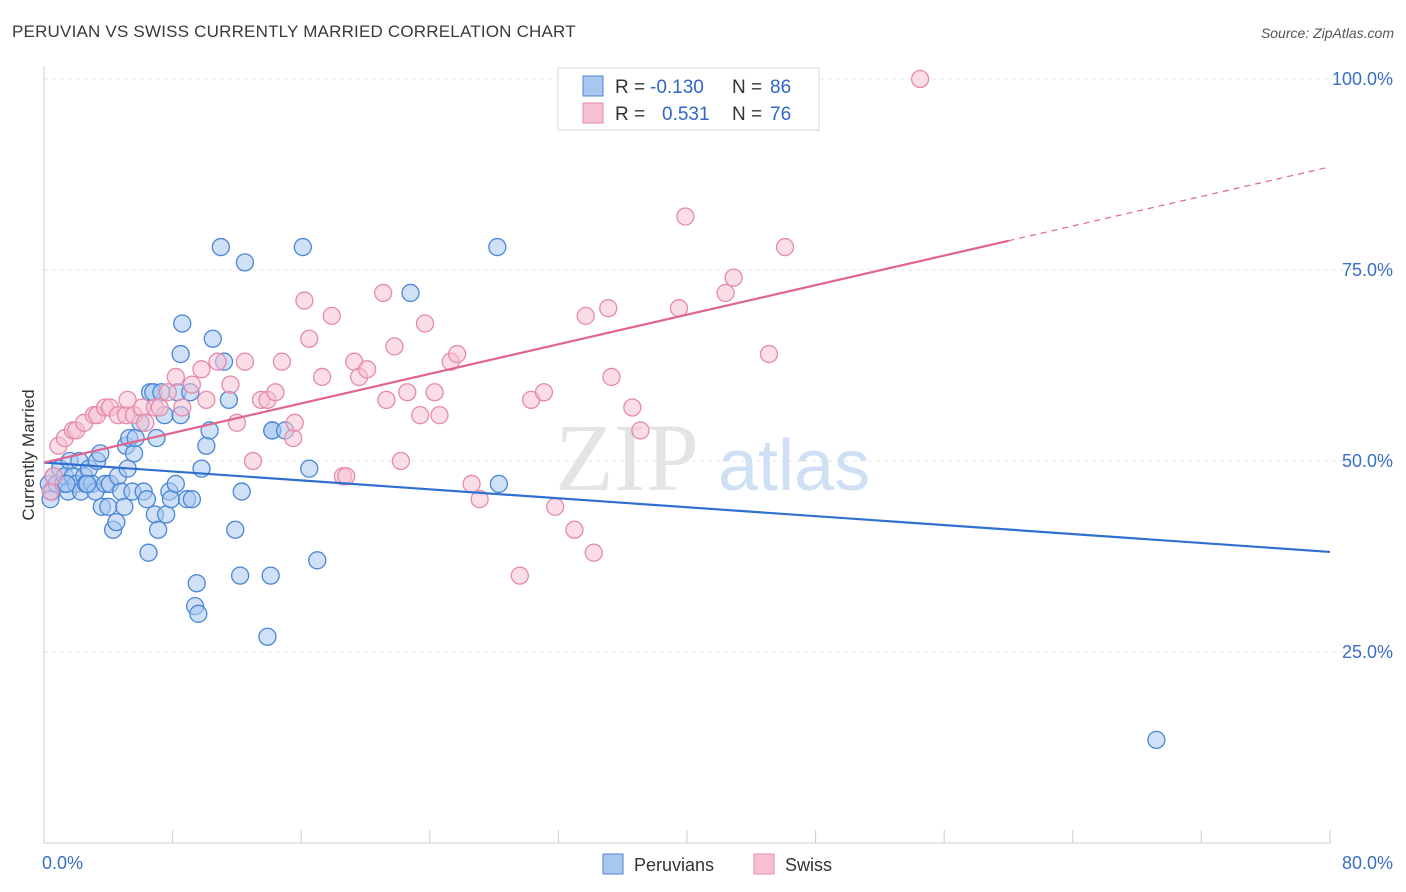 This screenshot has width=1406, height=892. I want to click on legend-swatch-swiss, so click(764, 864).